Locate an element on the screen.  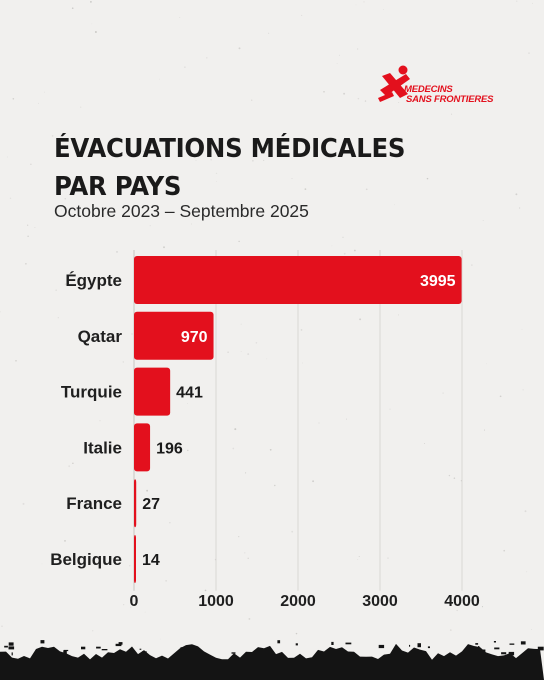
chart-title: ÉVACUATIONS MÉDICALES PAR PAYS is located at coordinates (230, 168).